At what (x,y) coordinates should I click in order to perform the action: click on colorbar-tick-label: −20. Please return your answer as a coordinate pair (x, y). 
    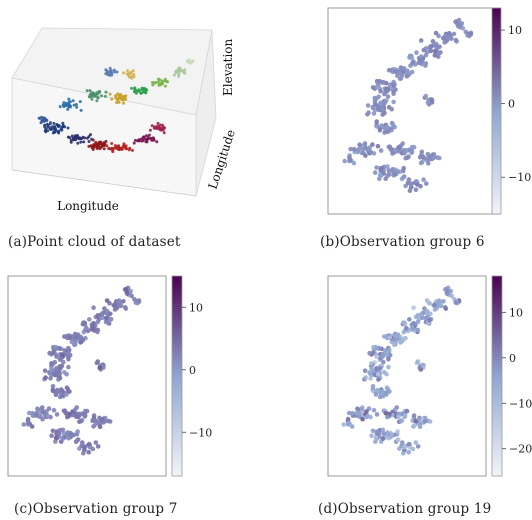
    Looking at the image, I should click on (520, 449).